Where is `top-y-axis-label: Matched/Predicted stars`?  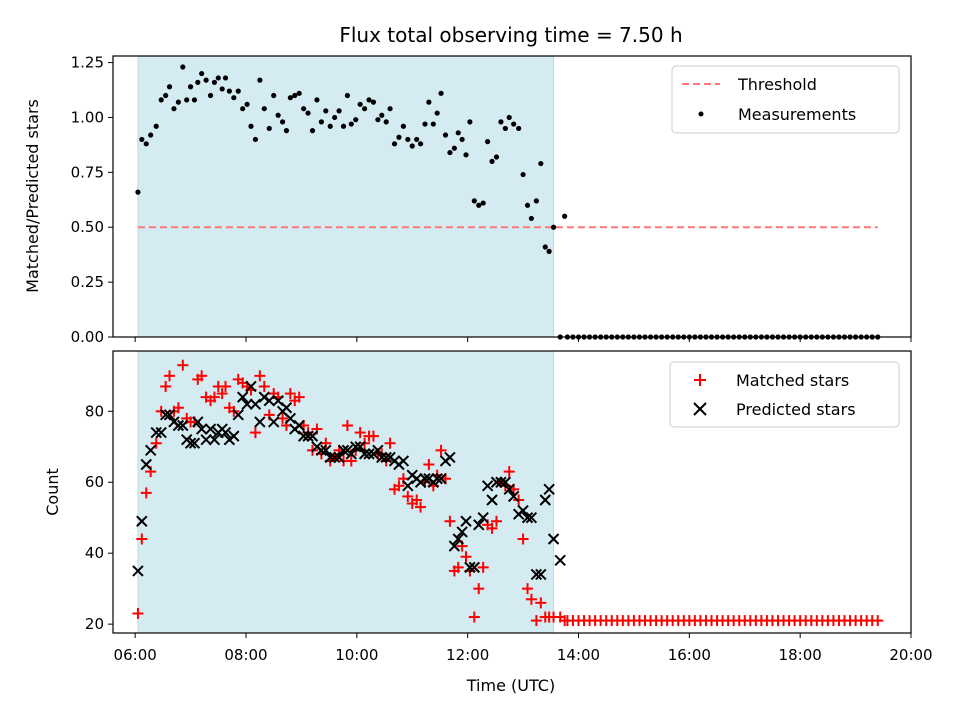
top-y-axis-label: Matched/Predicted stars is located at coordinates (32, 196).